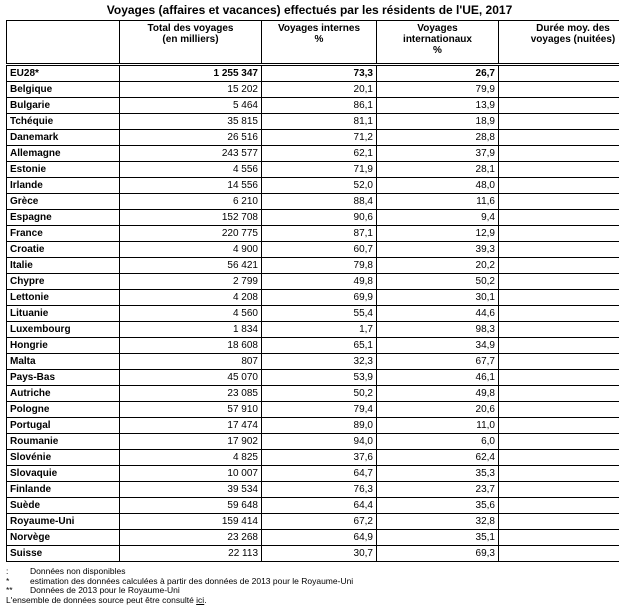  I want to click on cell: 52,0, so click(319, 185).